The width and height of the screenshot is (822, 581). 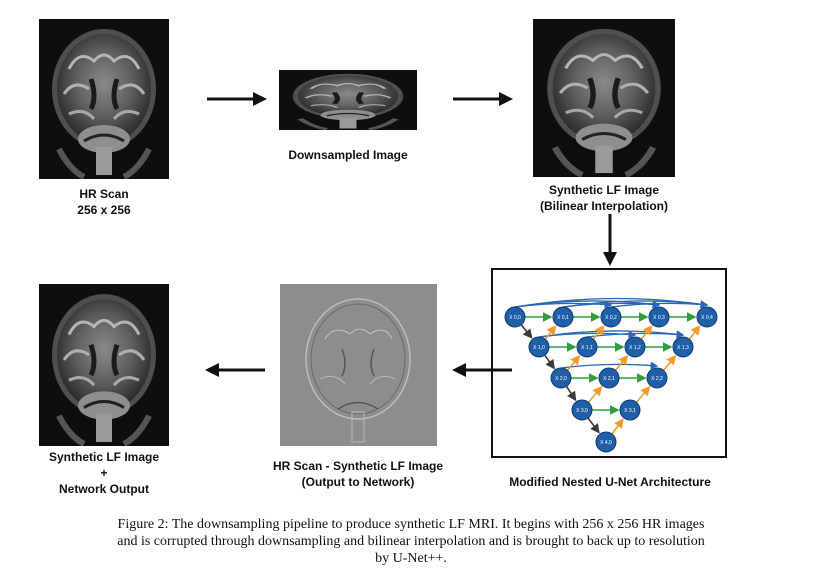 What do you see at coordinates (104, 210) in the screenshot?
I see `hr-scan-size: 256 x 256` at bounding box center [104, 210].